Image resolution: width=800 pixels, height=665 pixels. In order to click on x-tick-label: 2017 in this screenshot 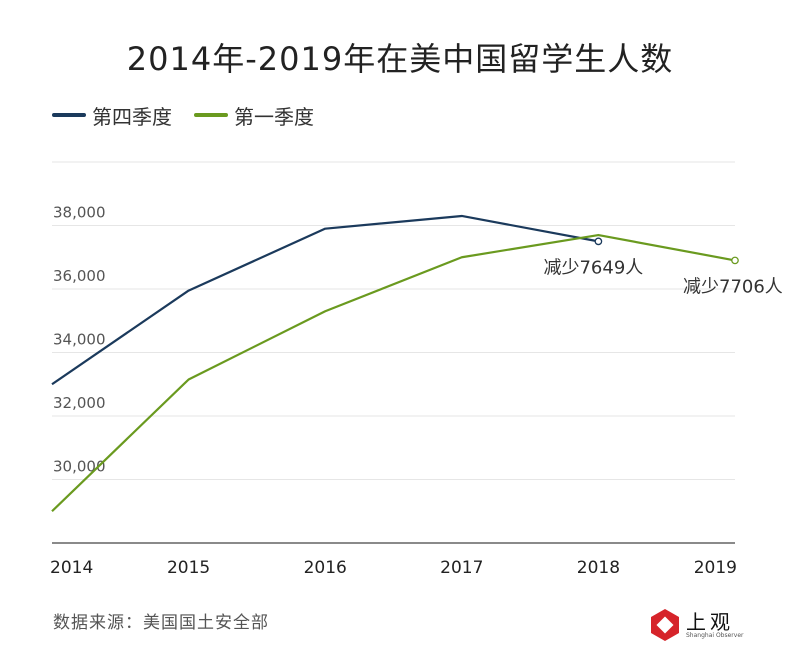, I will do `click(461, 568)`.